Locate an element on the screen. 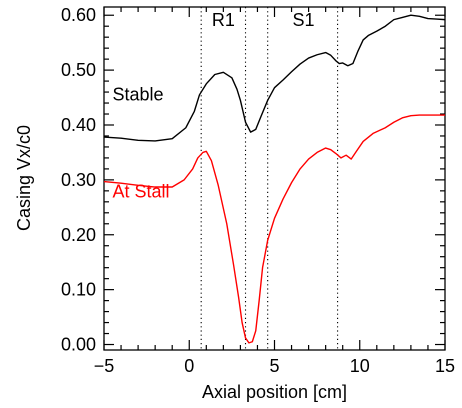 This screenshot has height=408, width=462. y-tick-label: 0.40 is located at coordinates (78, 125).